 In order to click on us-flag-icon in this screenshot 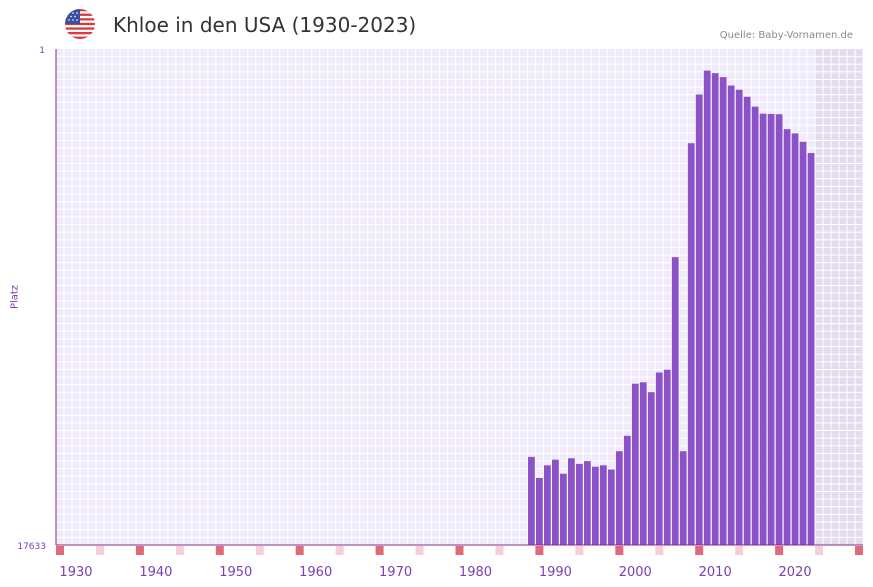, I will do `click(80, 24)`.